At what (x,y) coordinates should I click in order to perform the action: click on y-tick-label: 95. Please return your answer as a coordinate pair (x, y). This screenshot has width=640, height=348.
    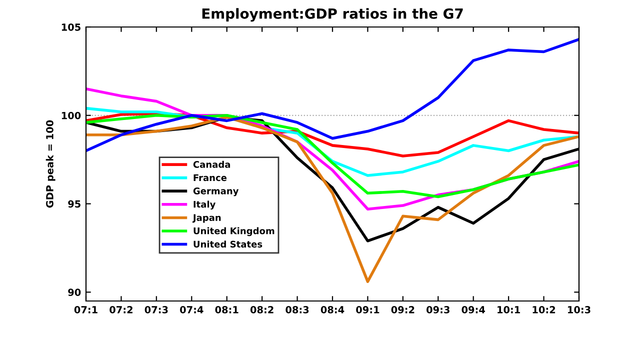
    Looking at the image, I should click on (74, 204).